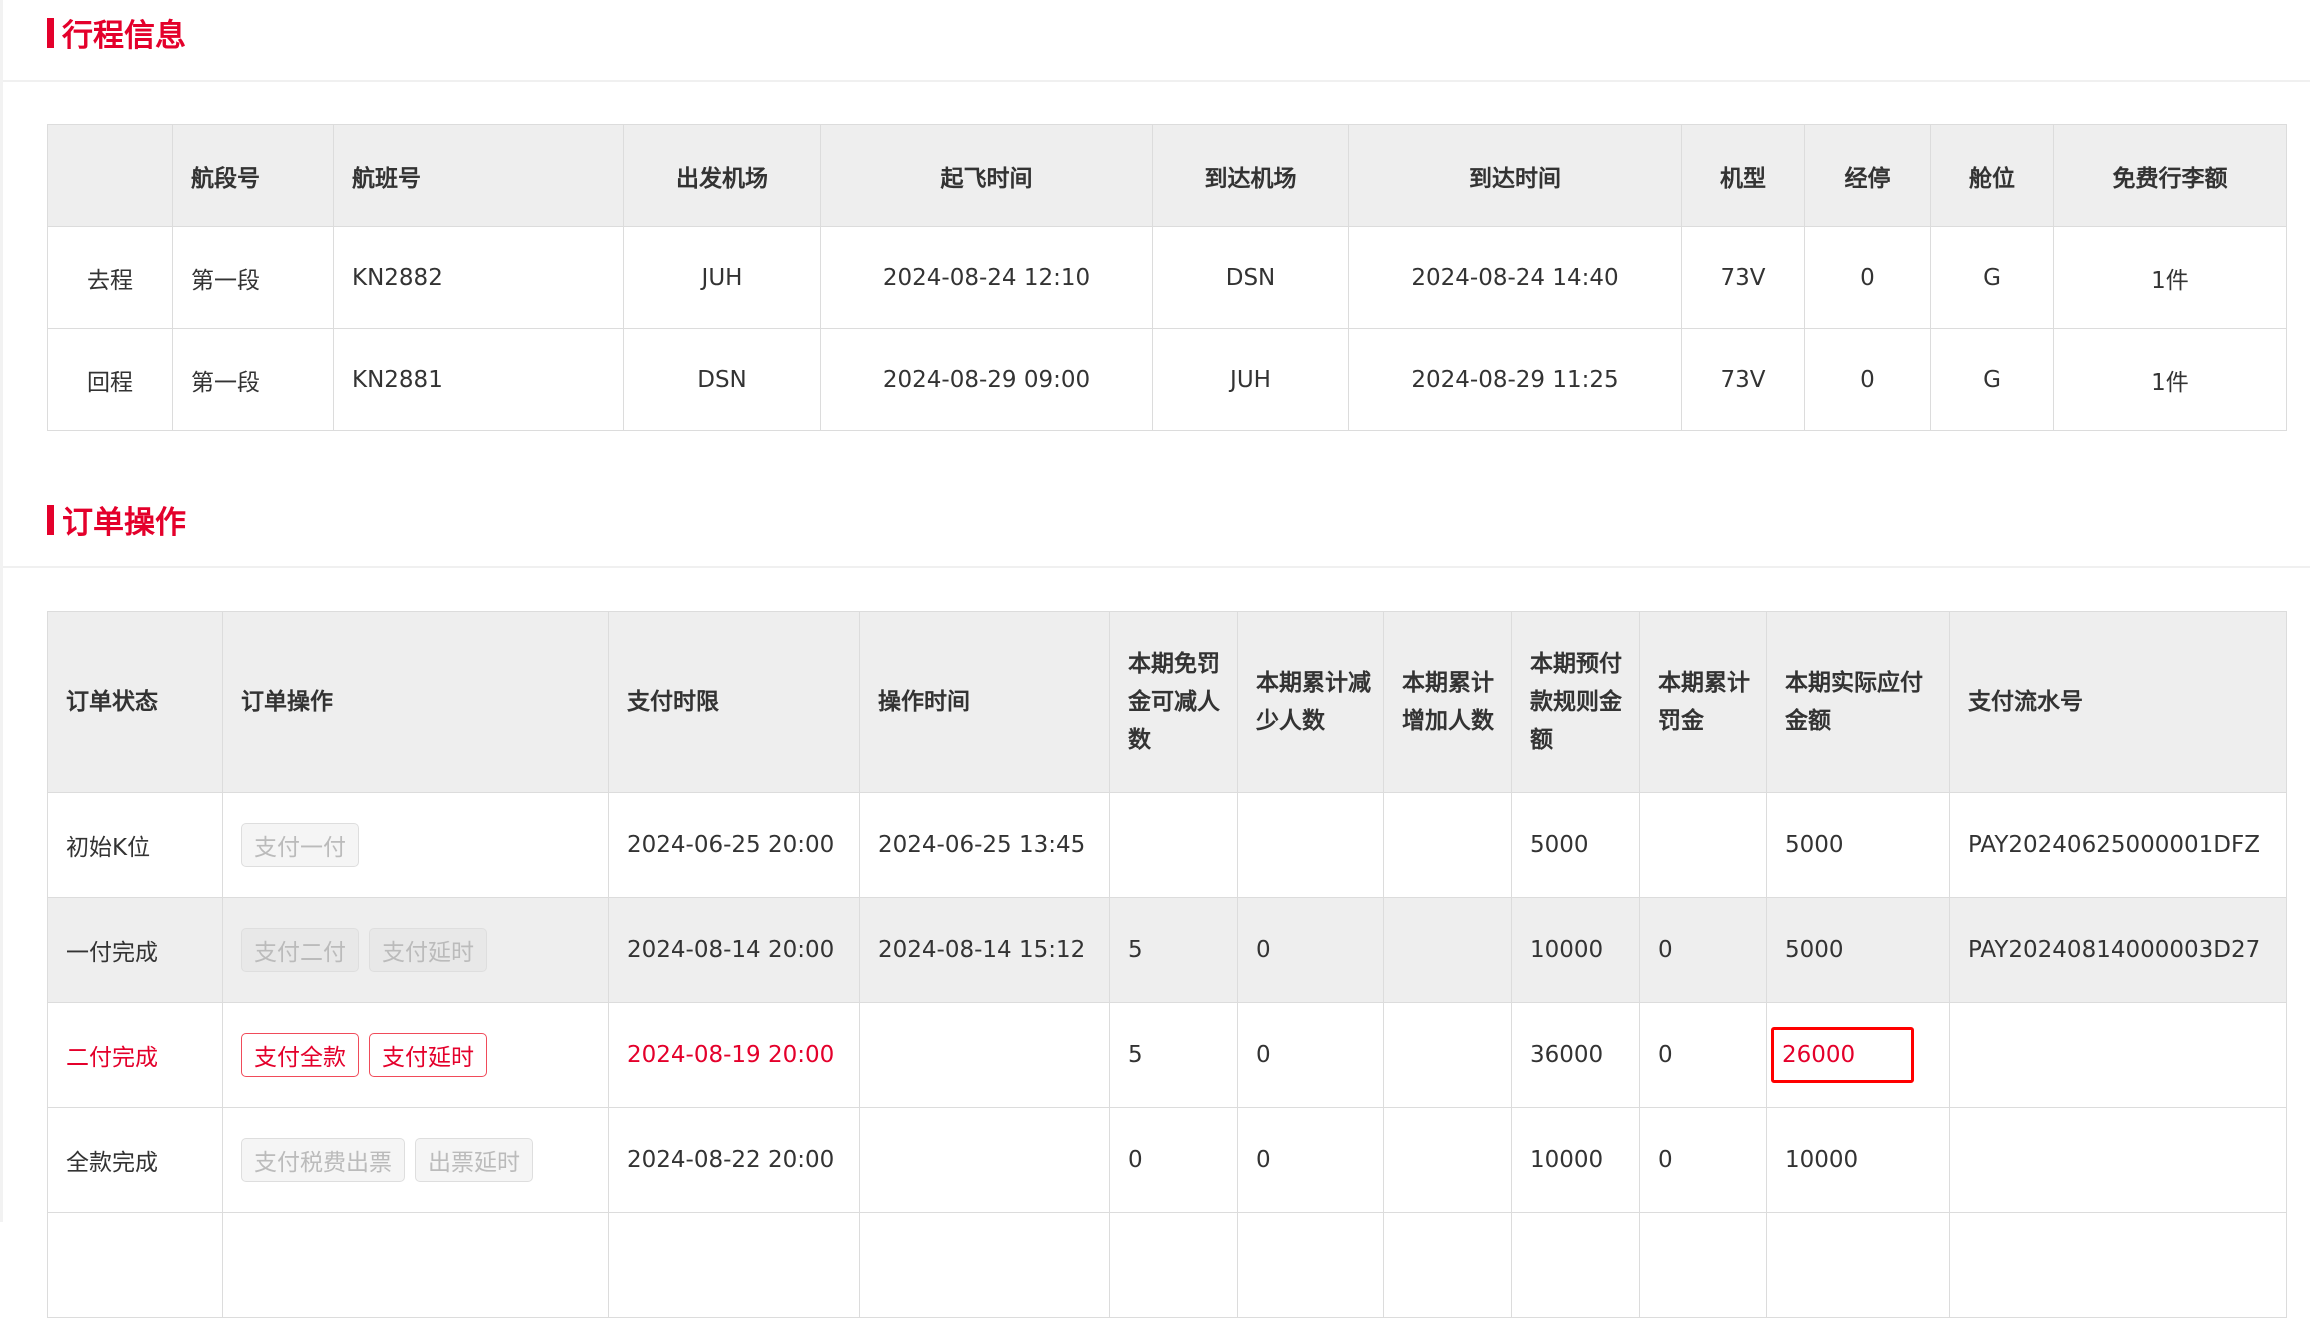 This screenshot has height=1318, width=2310. I want to click on penalty: 0, so click(1703, 1055).